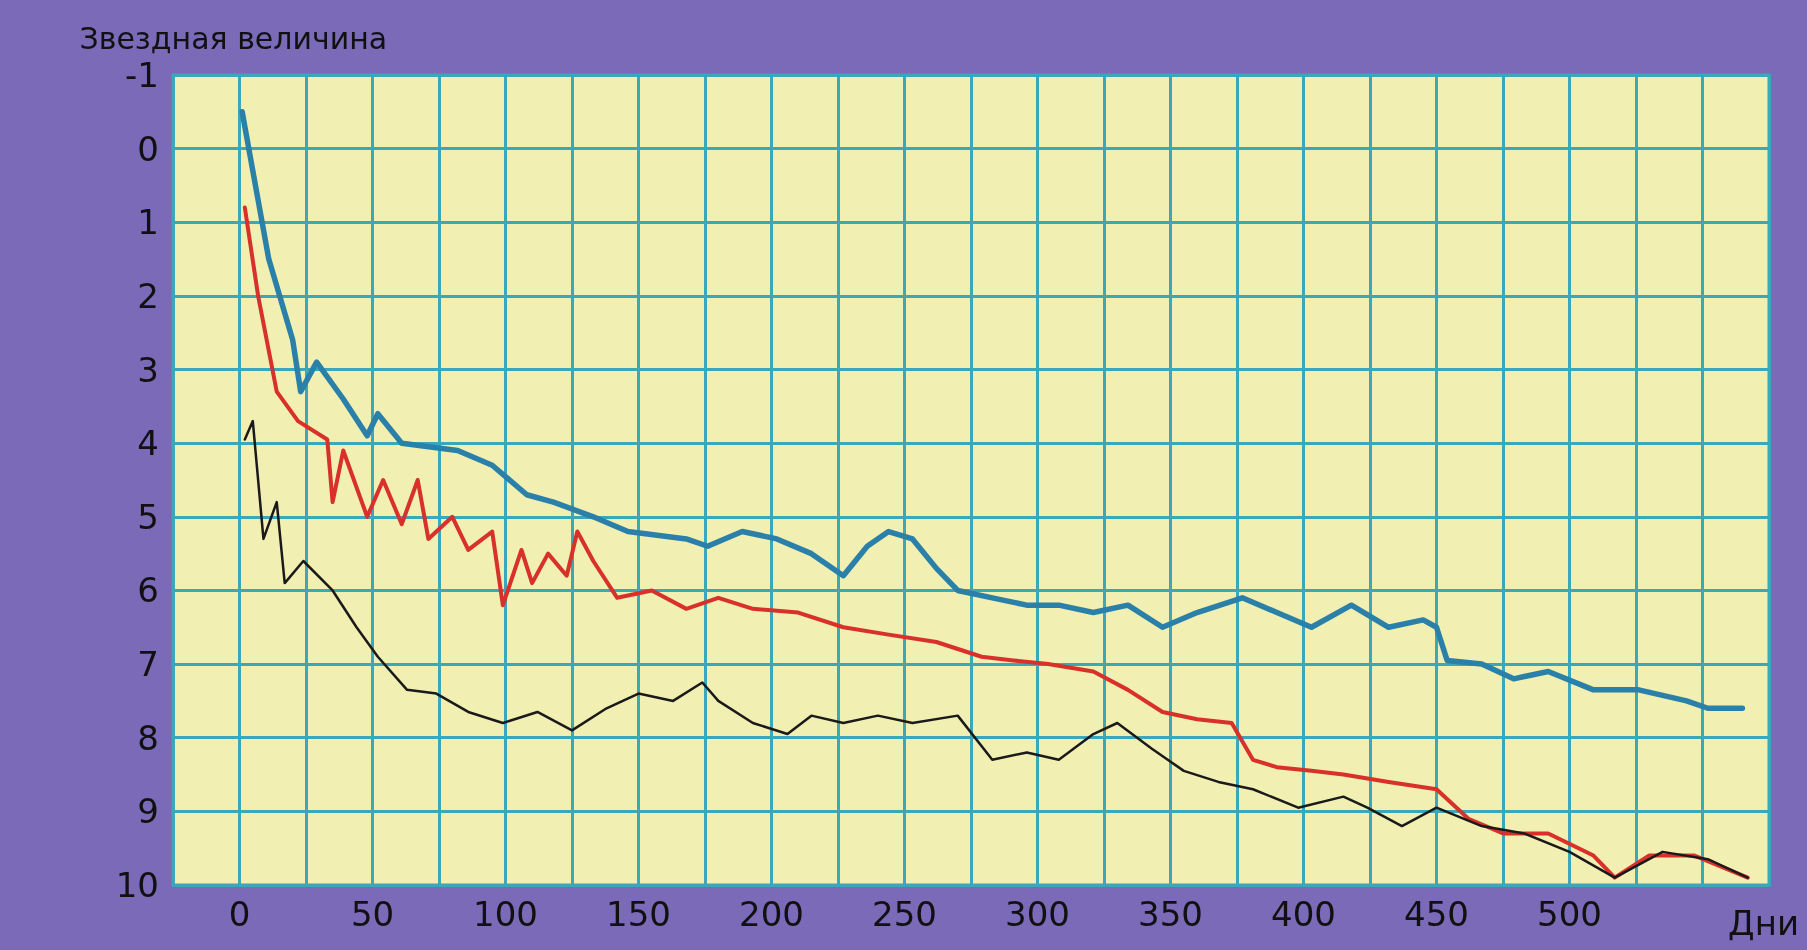 The image size is (1807, 950). I want to click on y-tick-label: 10, so click(137, 885).